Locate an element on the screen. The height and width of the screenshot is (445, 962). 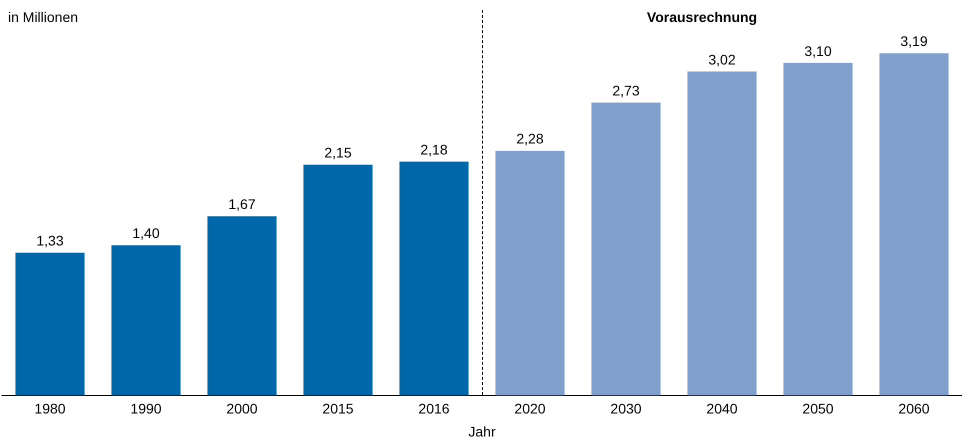
text: Vorausrechnung is located at coordinates (702, 16).